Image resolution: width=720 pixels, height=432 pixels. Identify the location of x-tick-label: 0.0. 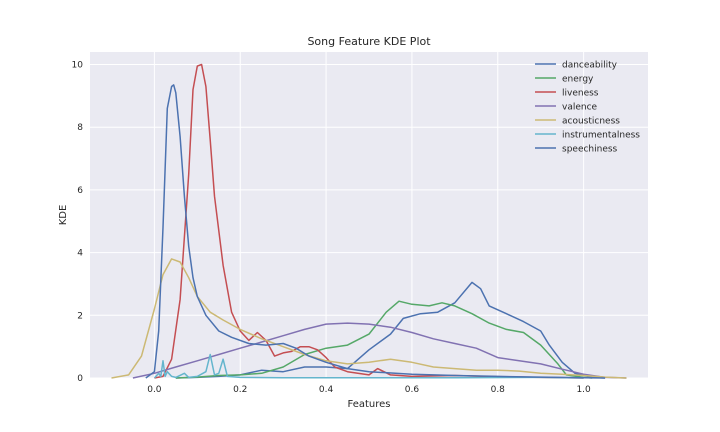
(154, 390).